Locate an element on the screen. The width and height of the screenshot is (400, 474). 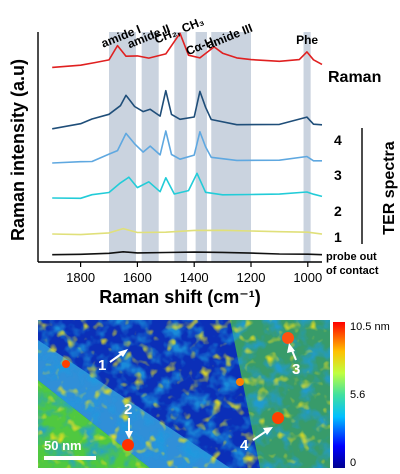
colorbar-max-label: 10.5 nm is located at coordinates (370, 327).